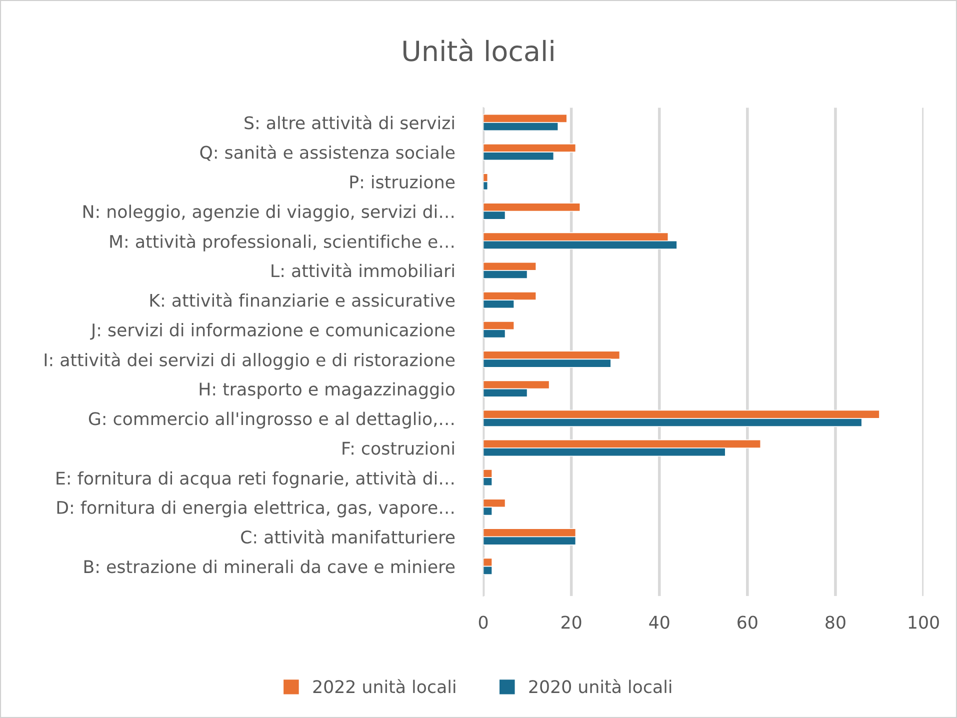  Describe the element at coordinates (483, 622) in the screenshot. I see `x-tick-label: 0` at that location.